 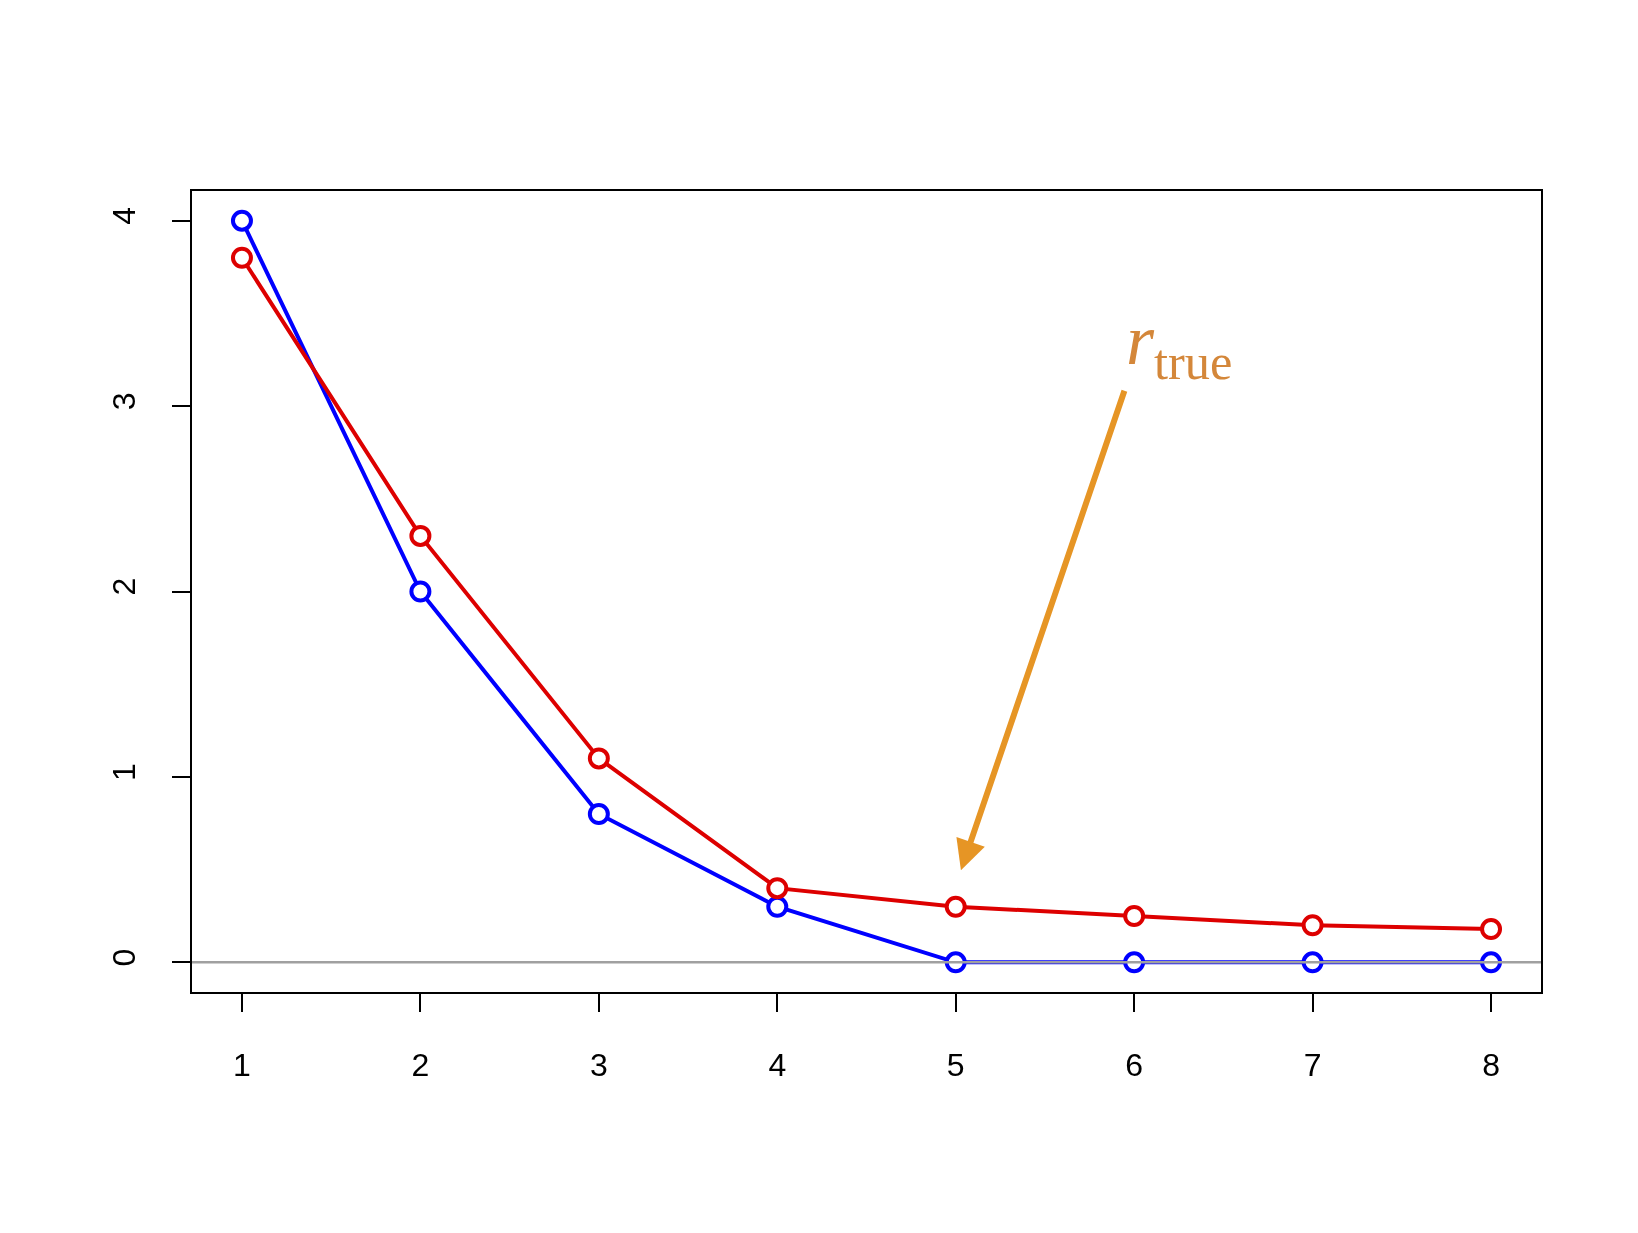 I want to click on y-tick-label: 2, so click(x=124, y=586).